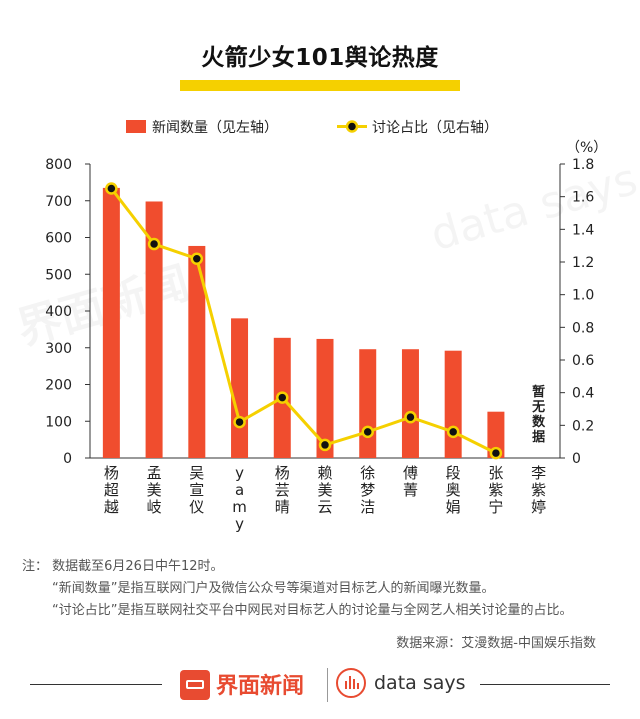 The image size is (640, 719). What do you see at coordinates (154, 330) in the screenshot?
I see `bar-孟美岐` at bounding box center [154, 330].